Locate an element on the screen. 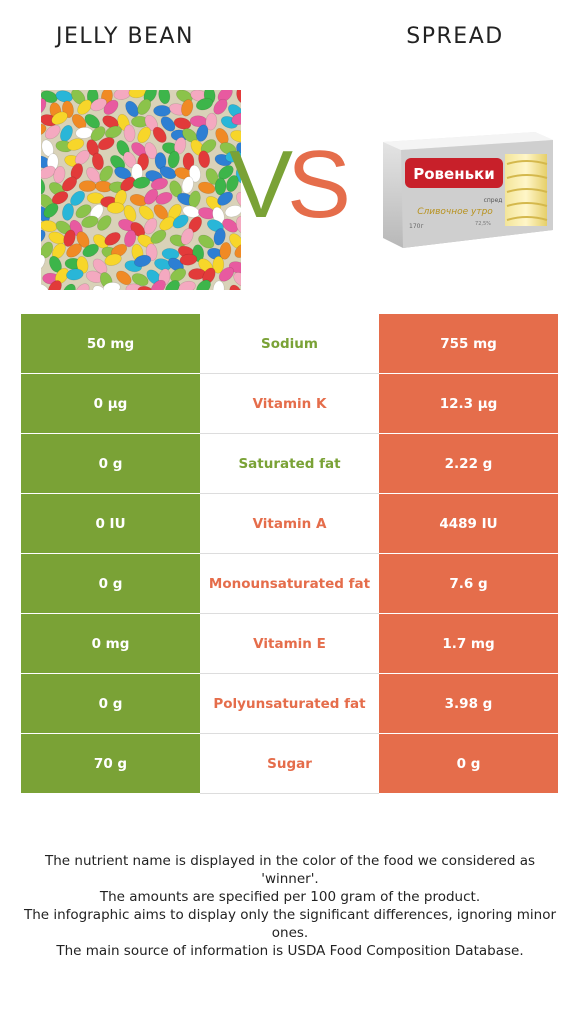 The width and height of the screenshot is (580, 1024). left-value: 0 µg is located at coordinates (110, 403).